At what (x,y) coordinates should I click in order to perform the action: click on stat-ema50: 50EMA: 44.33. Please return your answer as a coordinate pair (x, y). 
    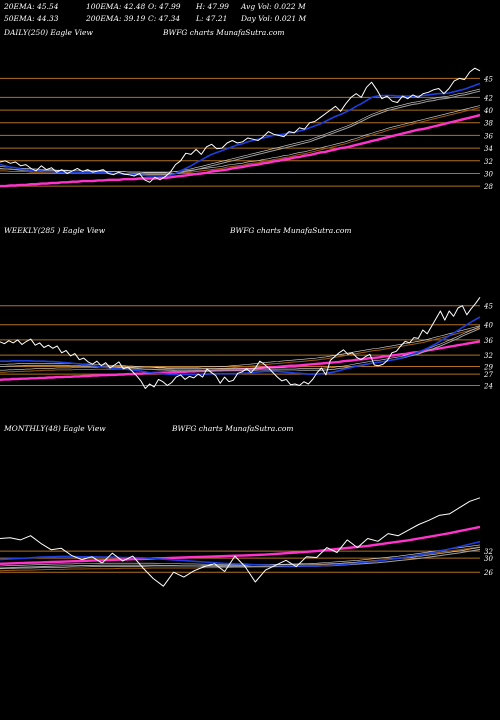
    Looking at the image, I should click on (31, 18).